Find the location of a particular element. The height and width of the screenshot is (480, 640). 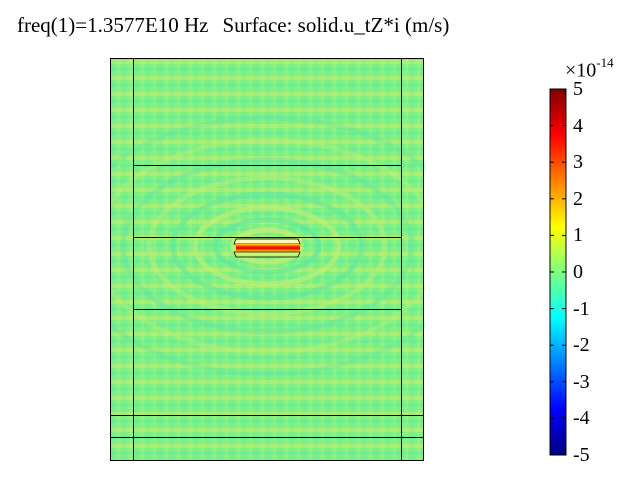

colorbar-tick-label: 1 is located at coordinates (578, 235).